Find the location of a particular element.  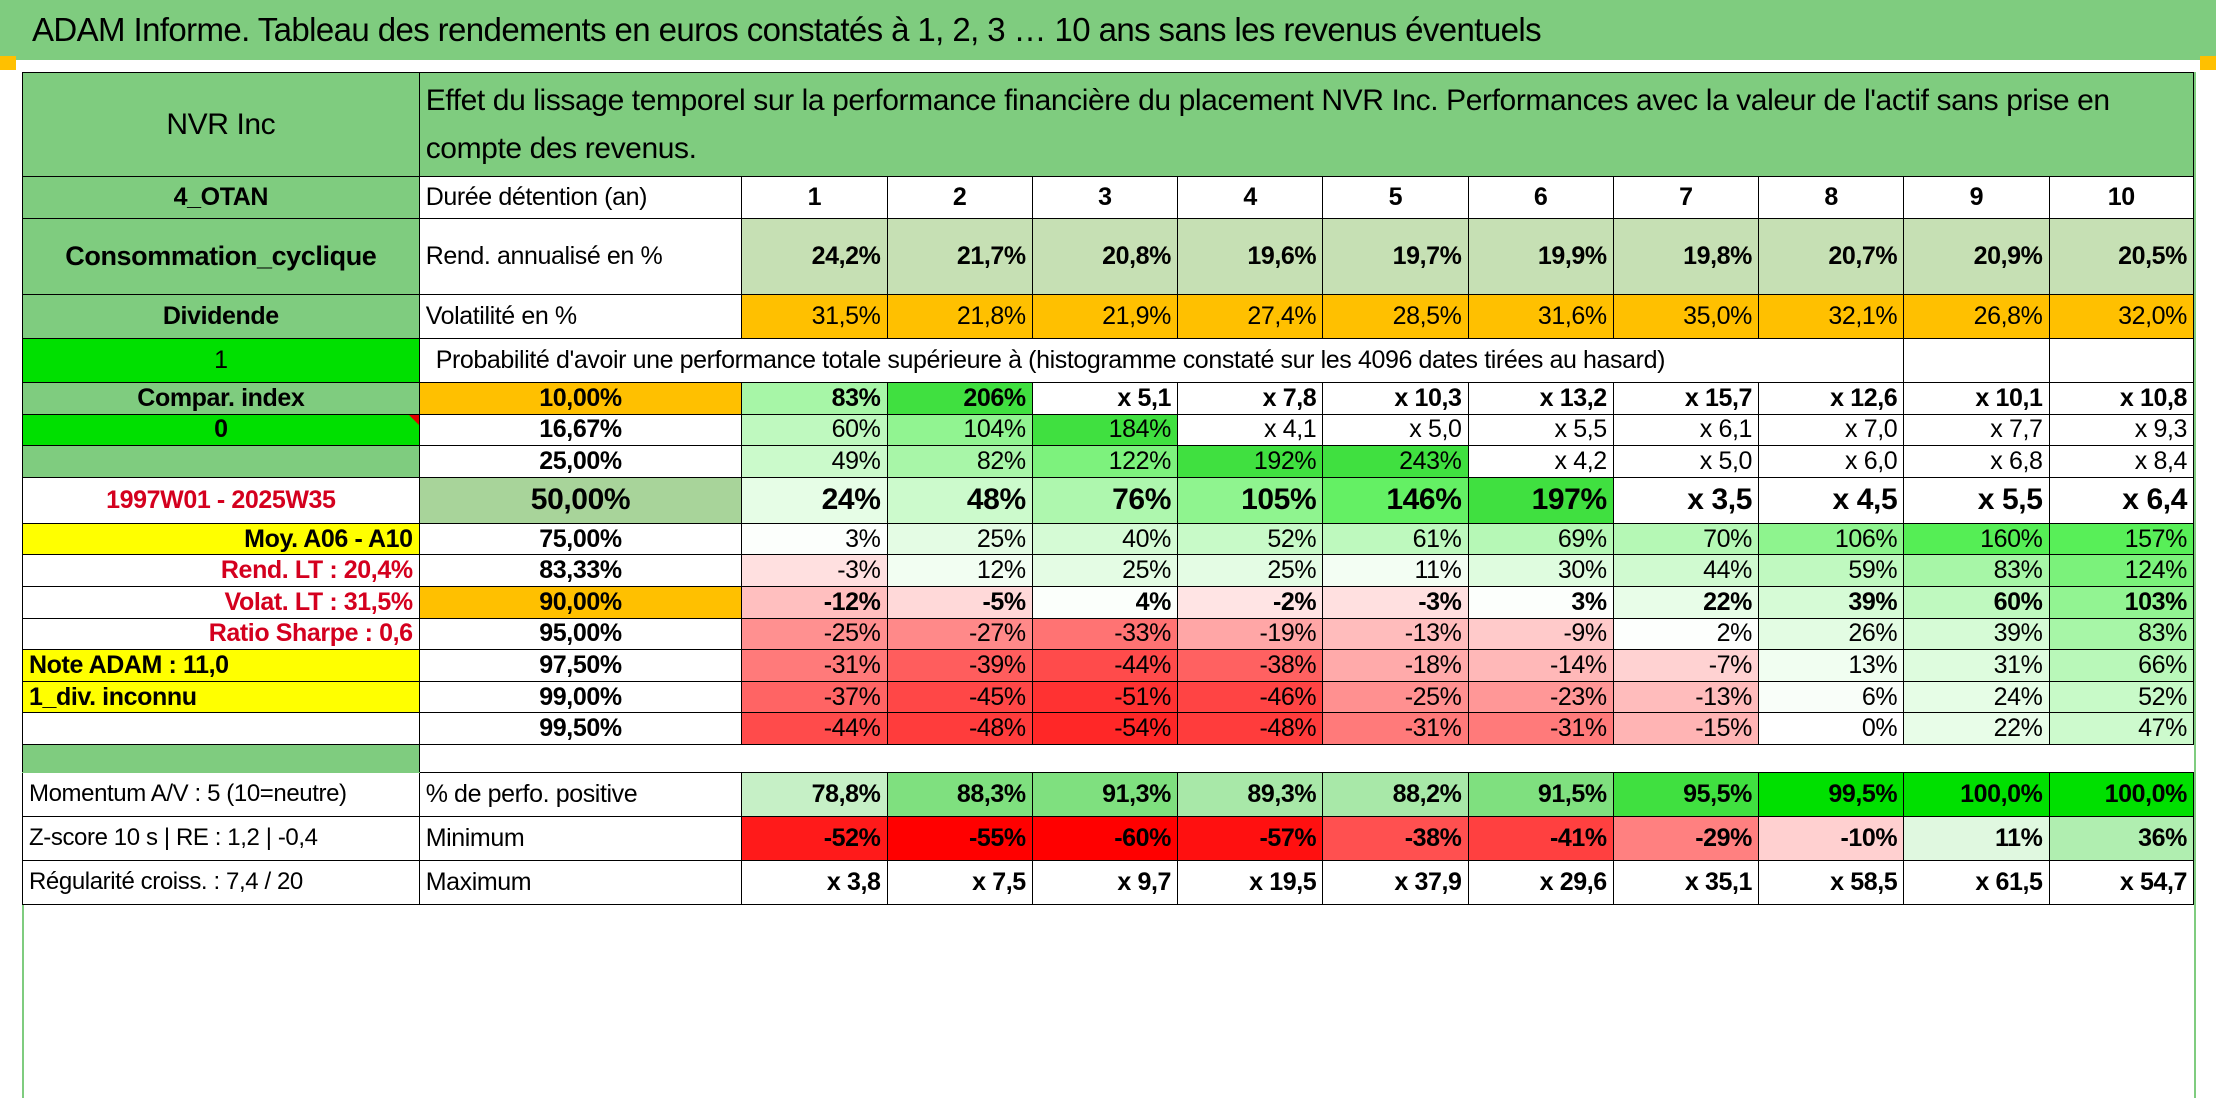

quantile-value: x 15,7 is located at coordinates (1686, 398).